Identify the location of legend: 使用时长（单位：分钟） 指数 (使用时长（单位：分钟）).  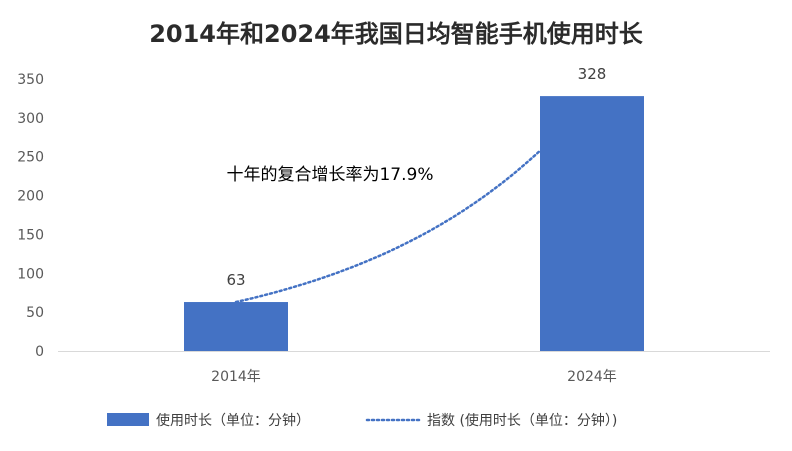
(362, 420).